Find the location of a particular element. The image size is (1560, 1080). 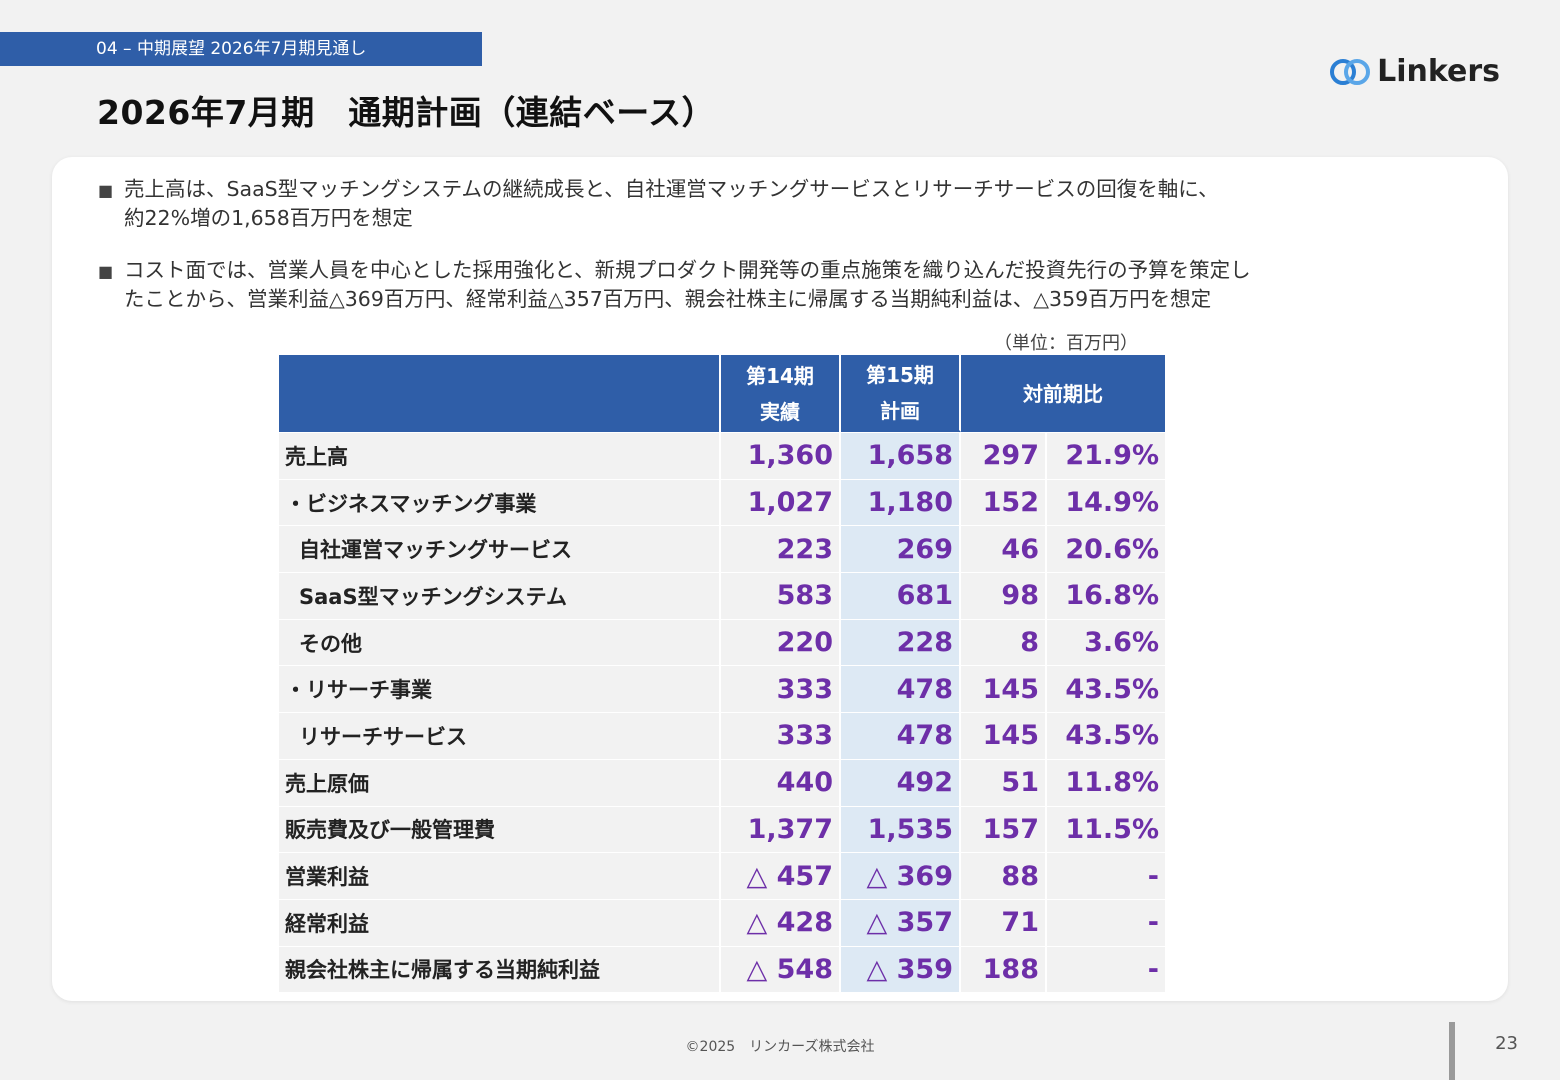

yoy-diff: 297 is located at coordinates (1004, 455).